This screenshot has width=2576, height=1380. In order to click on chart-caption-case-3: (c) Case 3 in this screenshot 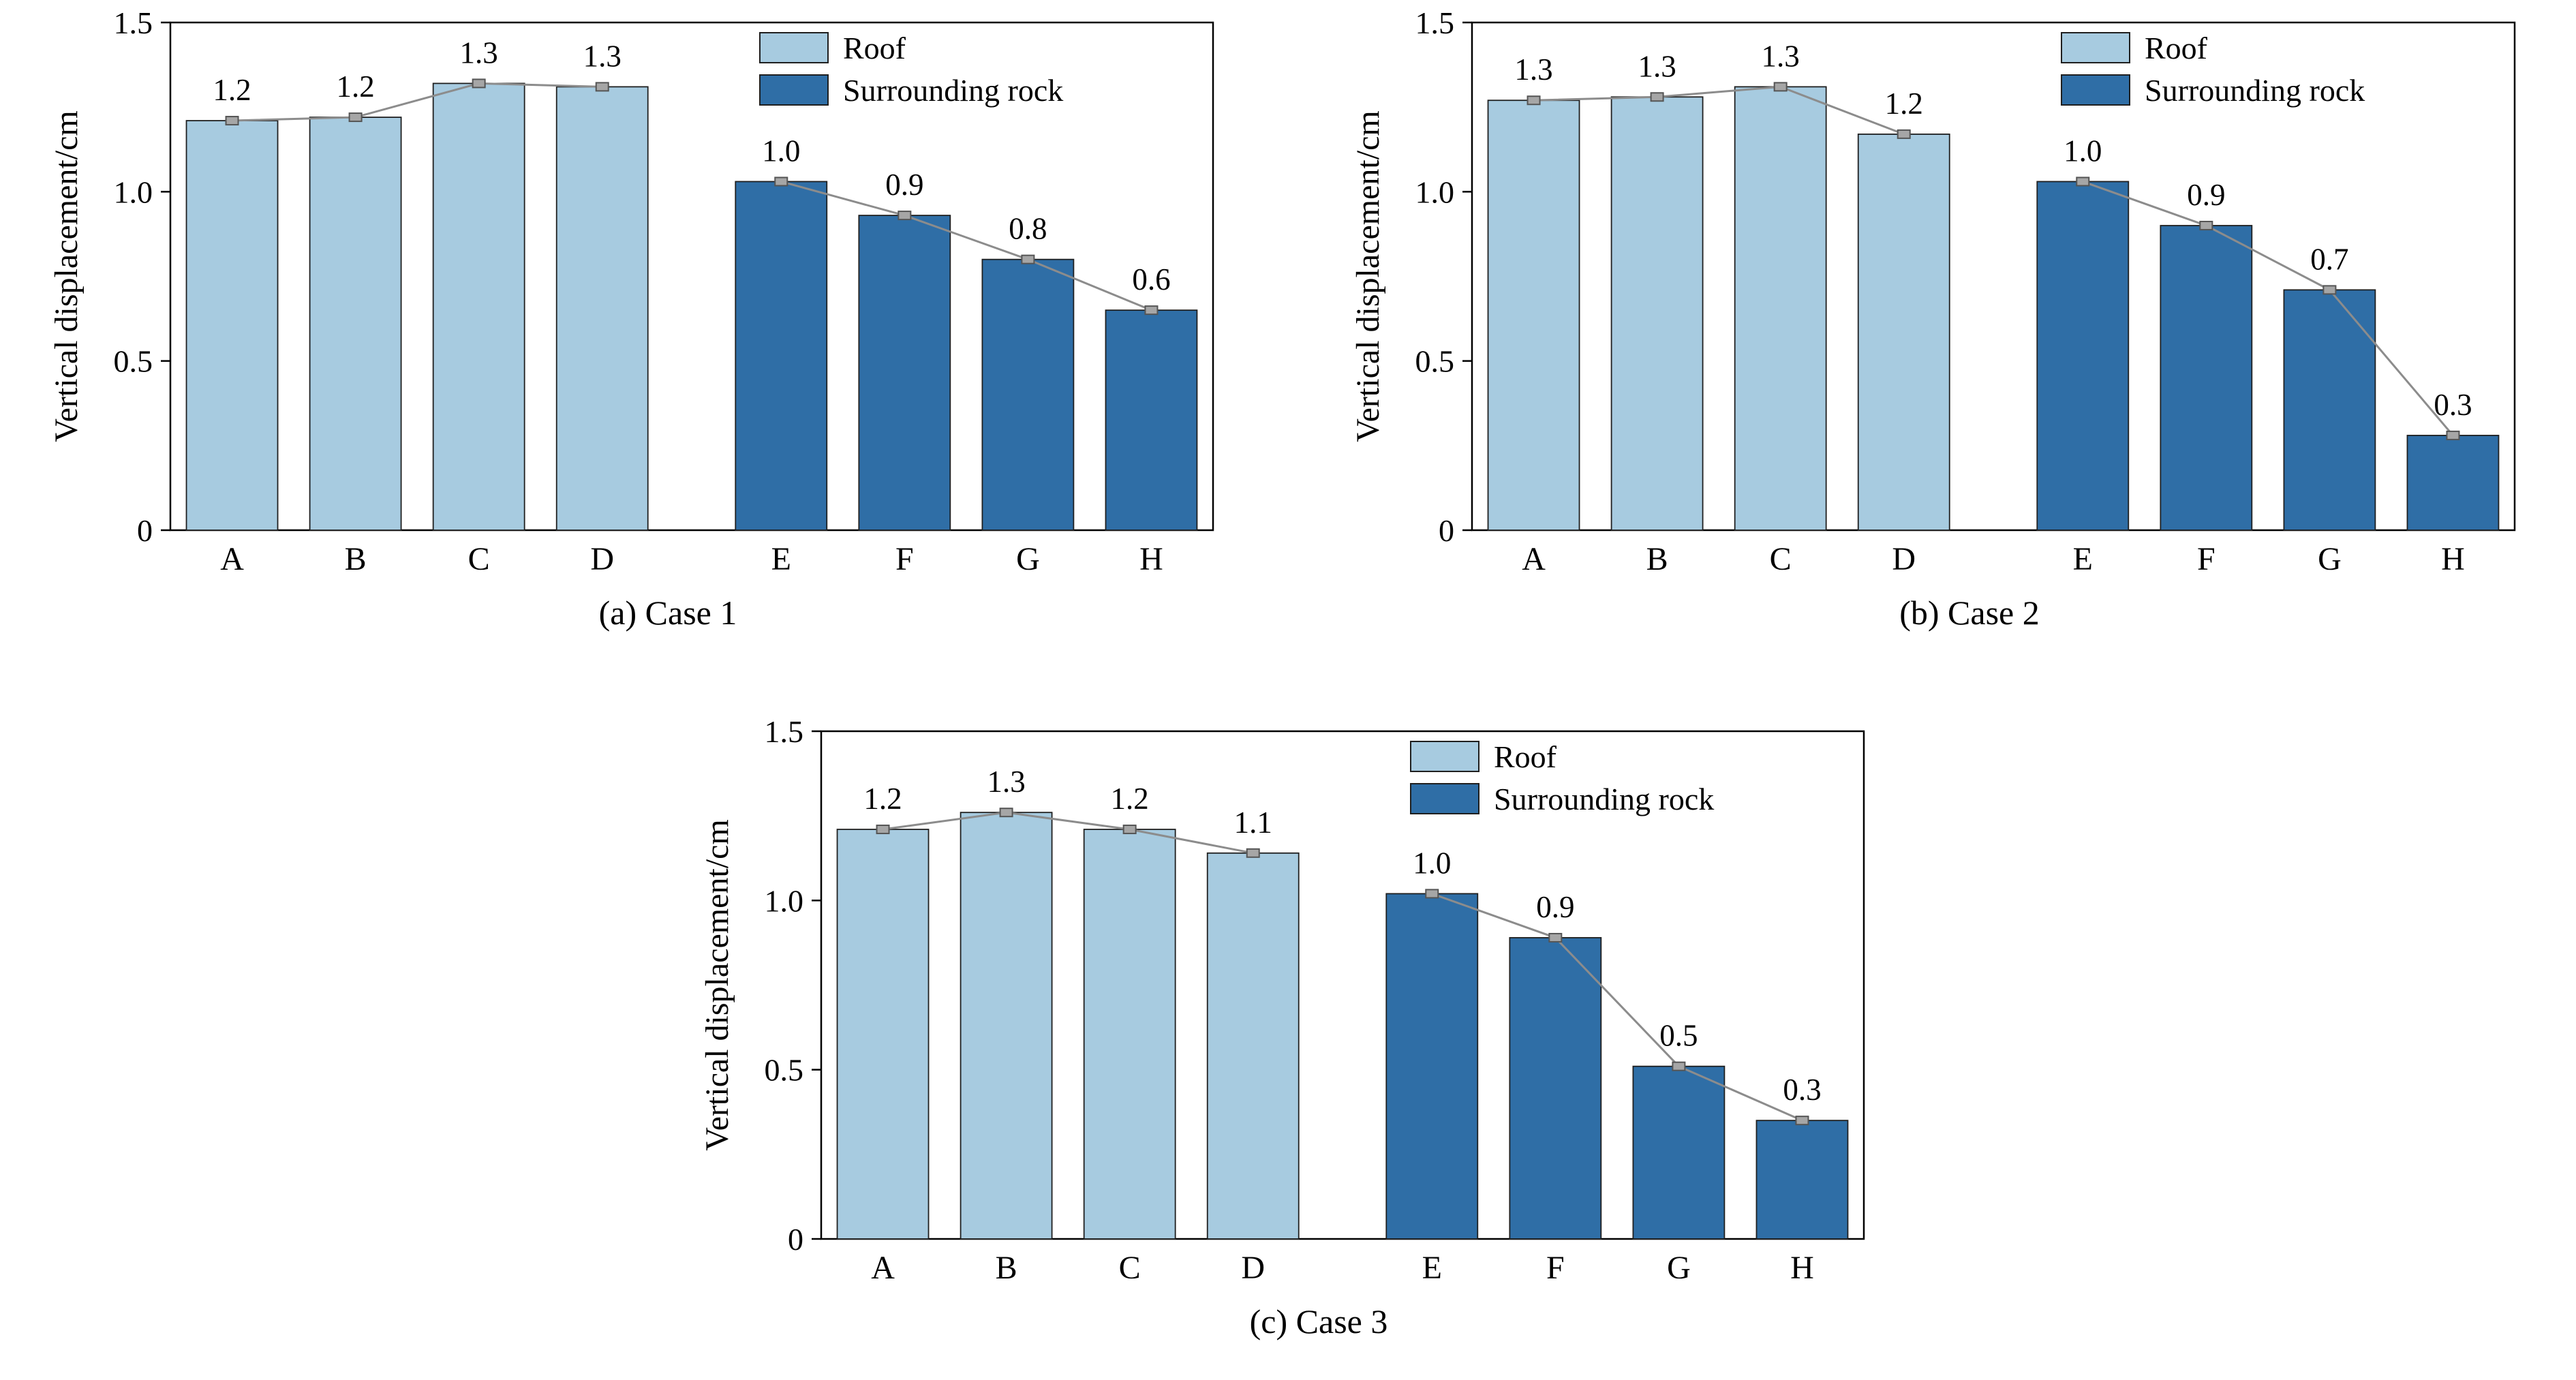, I will do `click(1318, 1321)`.